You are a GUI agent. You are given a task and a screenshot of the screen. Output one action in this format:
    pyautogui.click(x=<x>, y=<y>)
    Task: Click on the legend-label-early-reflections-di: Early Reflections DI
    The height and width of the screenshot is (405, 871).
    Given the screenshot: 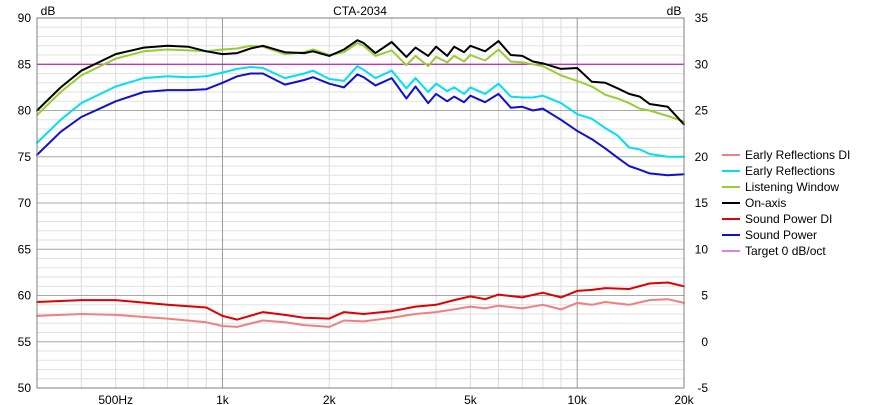 What is the action you would take?
    pyautogui.click(x=797, y=155)
    